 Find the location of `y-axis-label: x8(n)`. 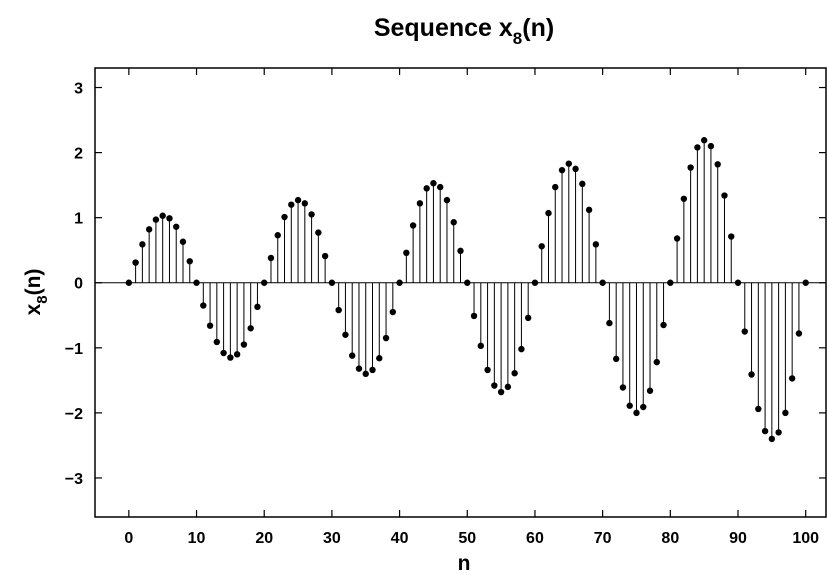

y-axis-label: x8(n) is located at coordinates (36, 292).